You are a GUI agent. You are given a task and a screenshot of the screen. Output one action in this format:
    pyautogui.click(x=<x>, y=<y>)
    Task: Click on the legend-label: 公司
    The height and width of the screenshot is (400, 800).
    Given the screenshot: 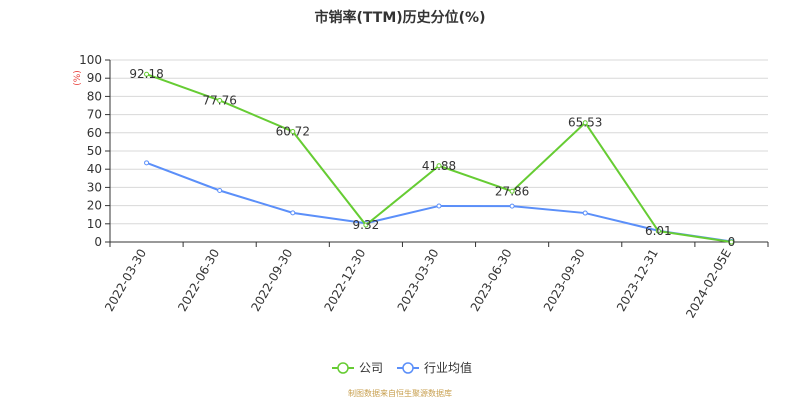 What is the action you would take?
    pyautogui.click(x=371, y=368)
    